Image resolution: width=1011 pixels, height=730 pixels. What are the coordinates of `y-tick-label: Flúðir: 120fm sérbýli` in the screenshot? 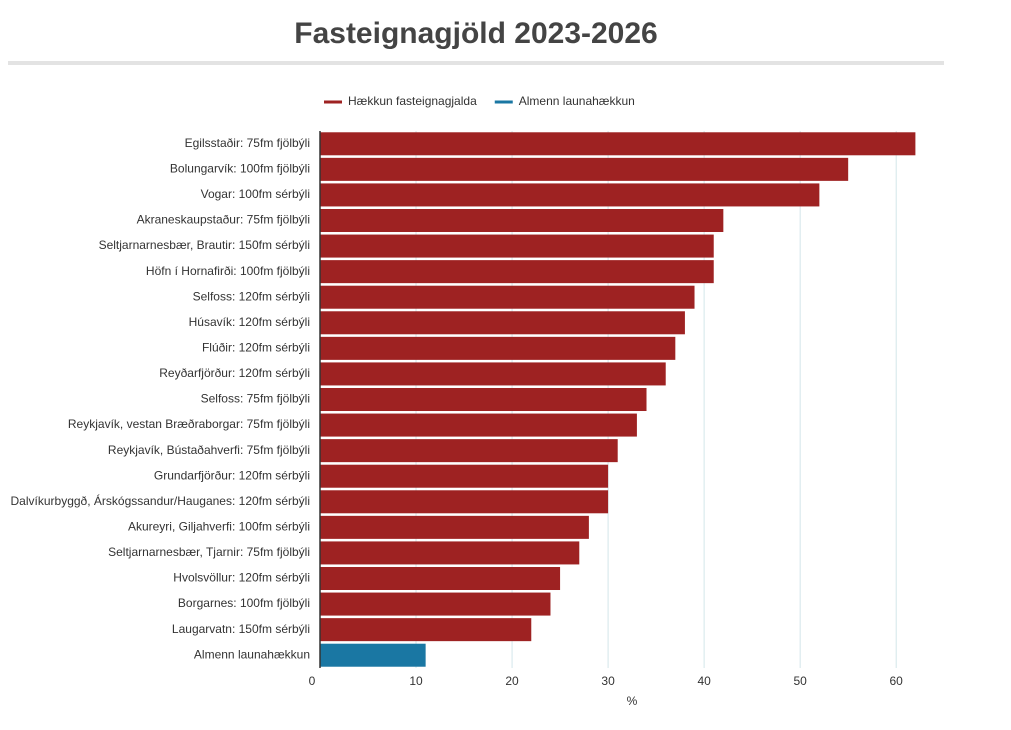 It's located at (256, 348).